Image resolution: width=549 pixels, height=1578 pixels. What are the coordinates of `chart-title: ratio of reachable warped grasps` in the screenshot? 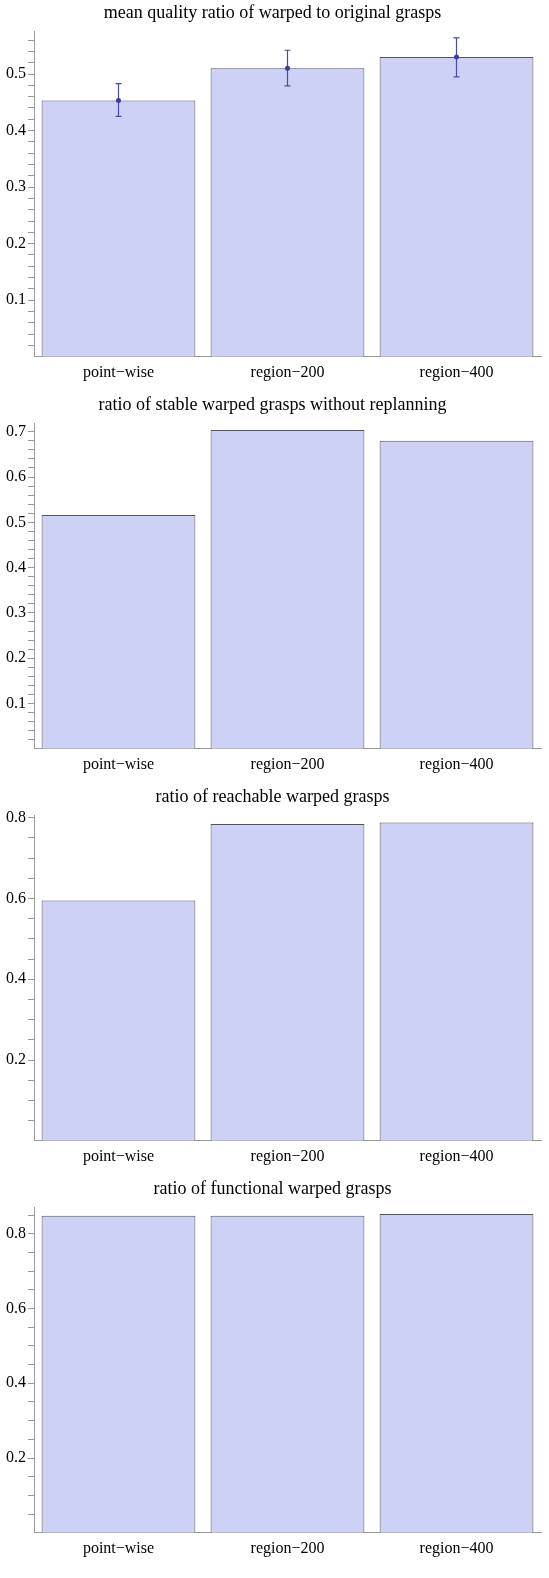 It's located at (272, 795).